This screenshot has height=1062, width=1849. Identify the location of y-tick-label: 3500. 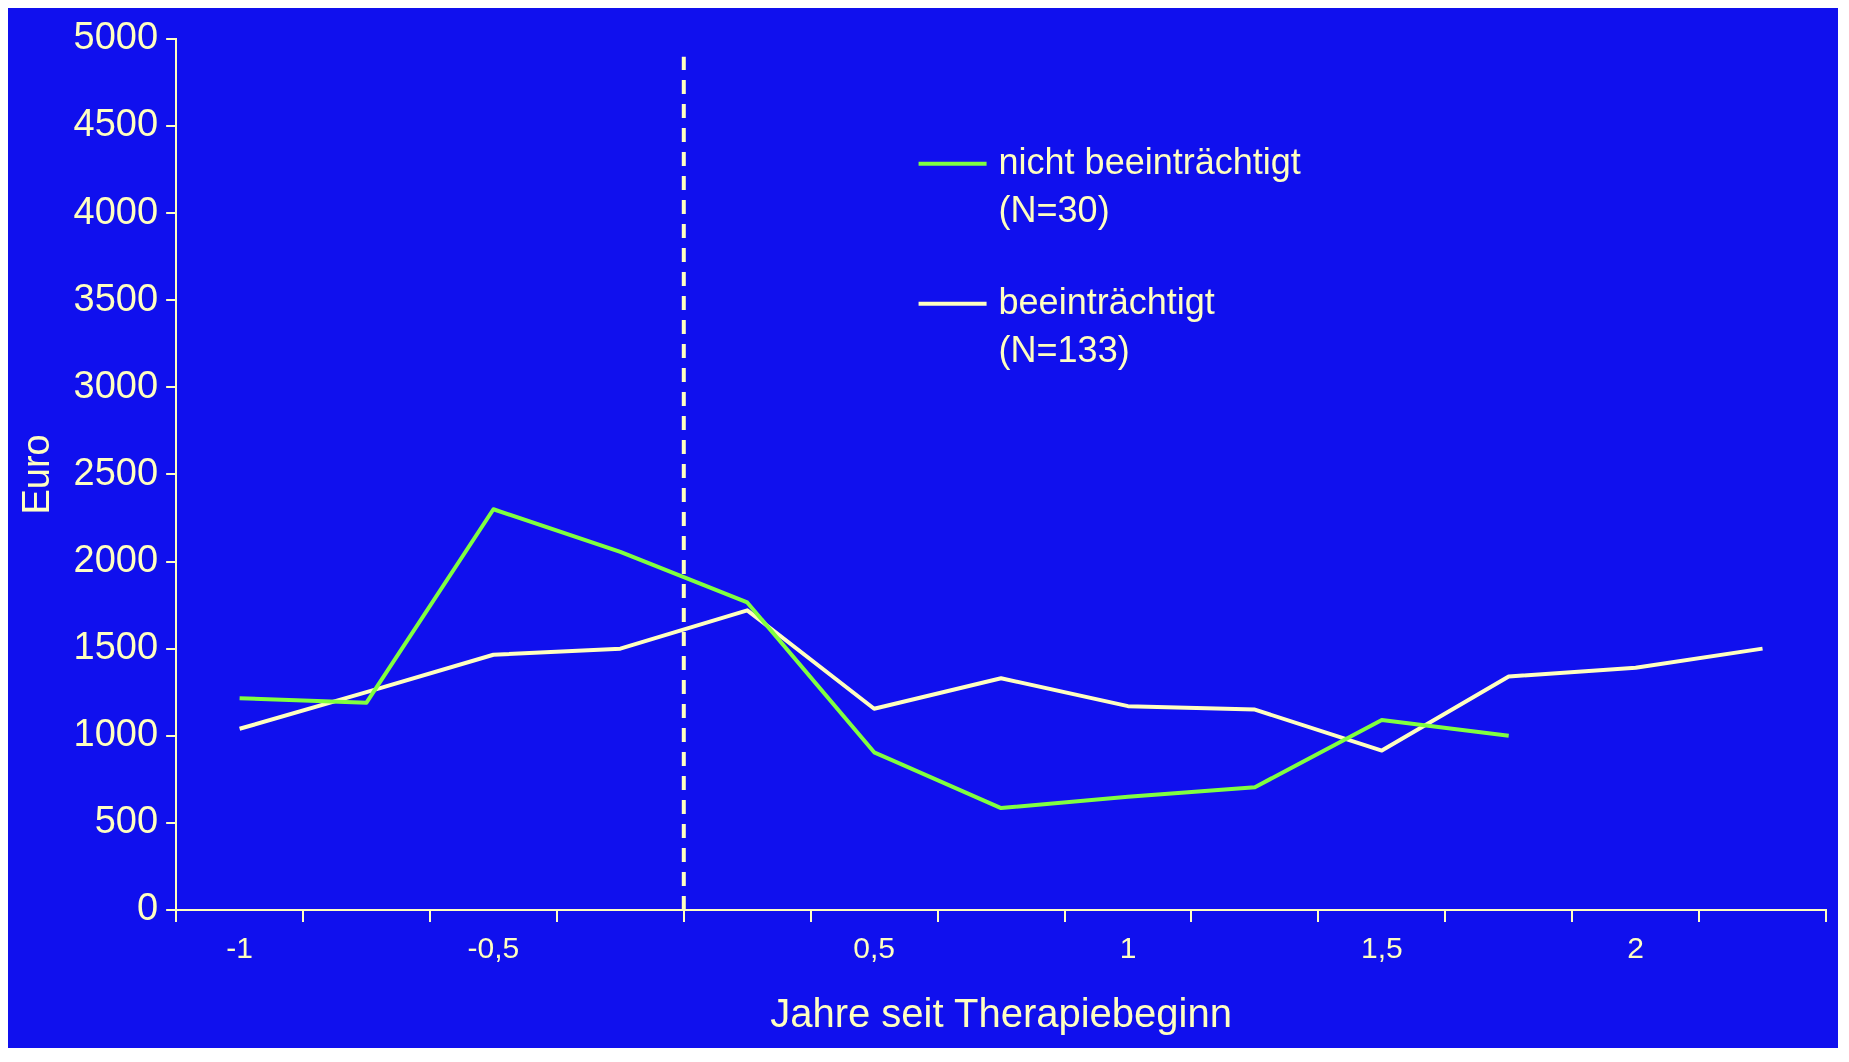
(116, 297).